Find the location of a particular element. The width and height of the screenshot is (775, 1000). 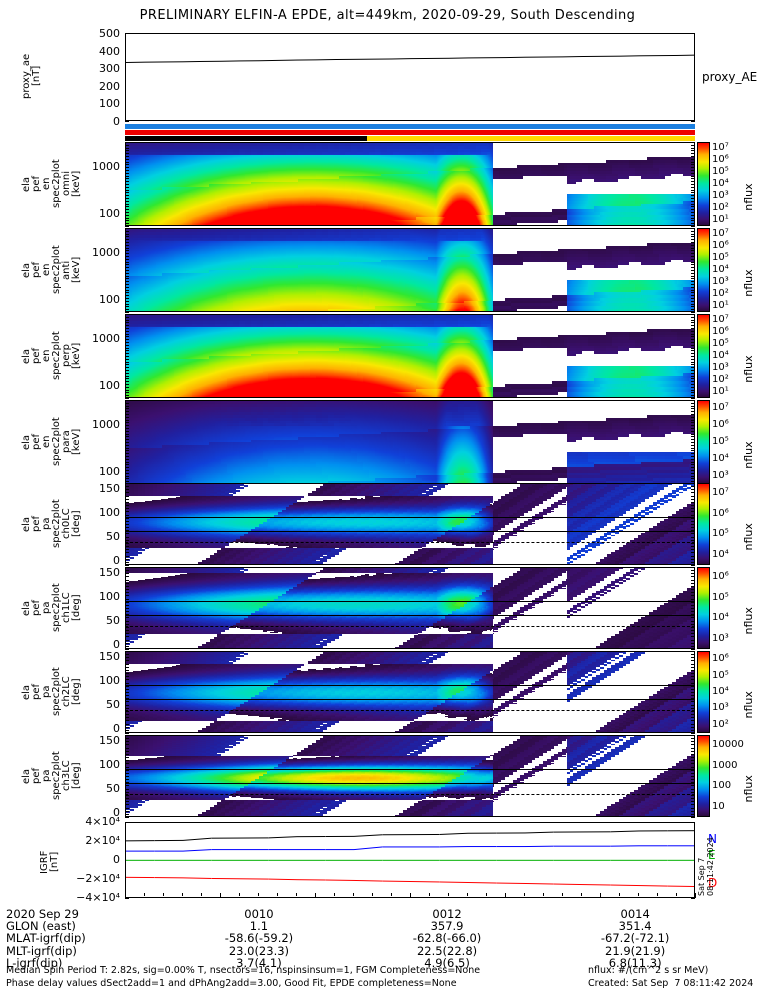

footer-value: 1.1 is located at coordinates (259, 926).